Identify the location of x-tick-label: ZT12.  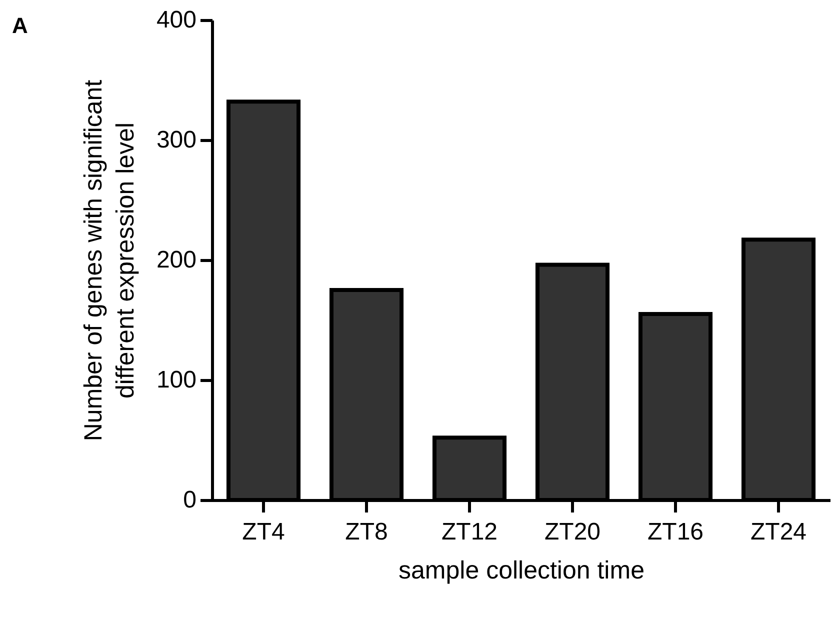
(469, 532).